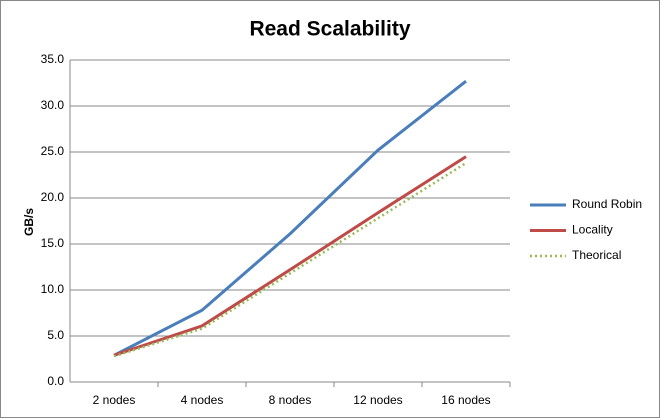 The height and width of the screenshot is (418, 660). I want to click on y-tick-label: 35.0, so click(53, 59).